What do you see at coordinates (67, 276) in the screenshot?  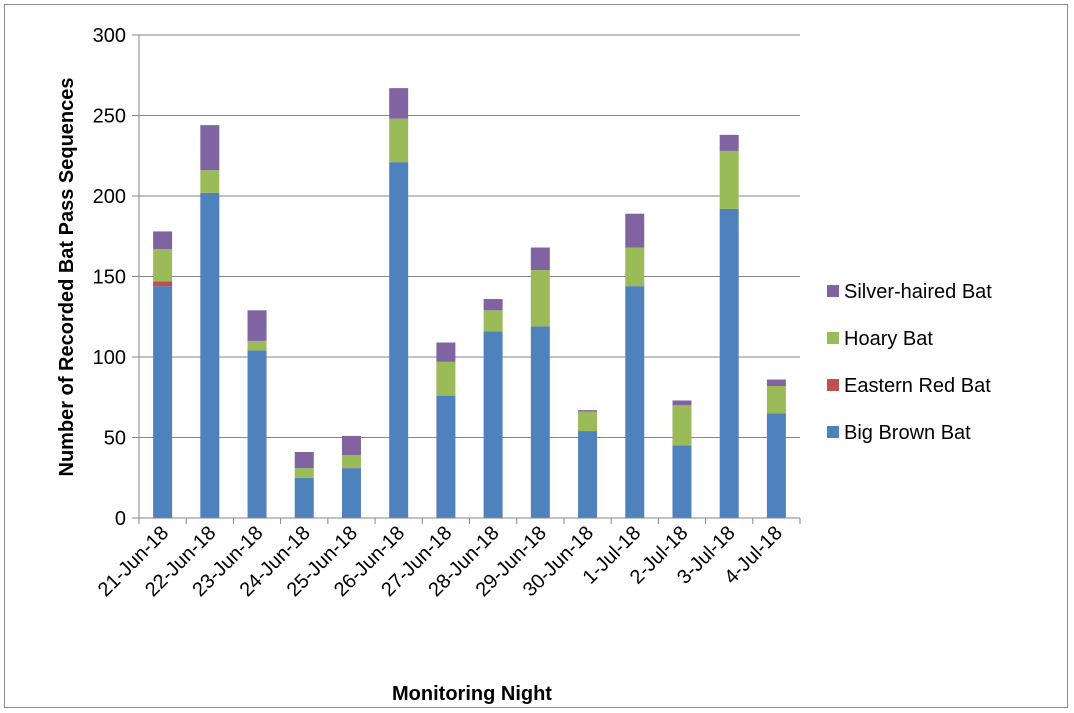 I see `y-axis-title: Number of Recorded Bat Pass Sequences` at bounding box center [67, 276].